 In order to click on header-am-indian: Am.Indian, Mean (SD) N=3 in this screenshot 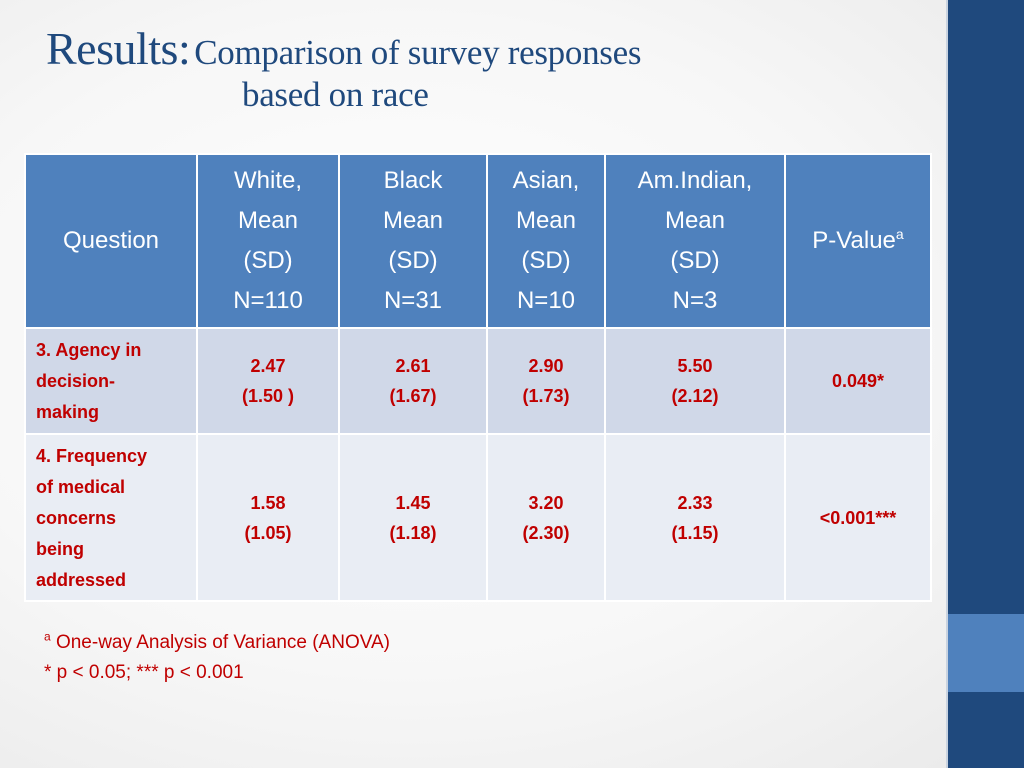, I will do `click(695, 241)`.